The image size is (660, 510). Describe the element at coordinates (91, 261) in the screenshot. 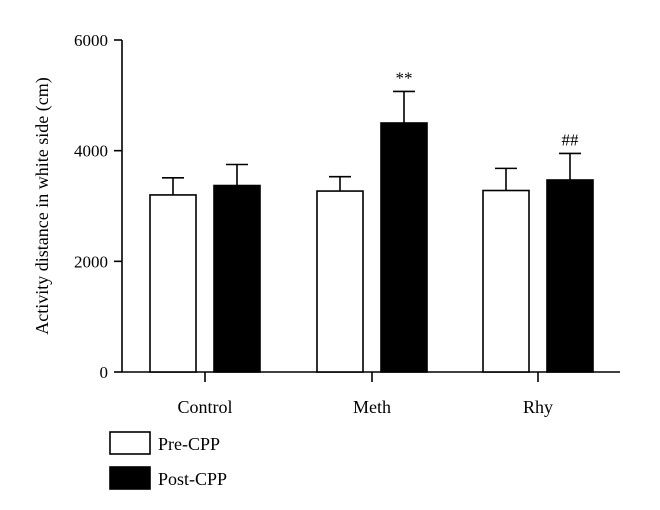

I see `y-tick-label: 2000` at that location.